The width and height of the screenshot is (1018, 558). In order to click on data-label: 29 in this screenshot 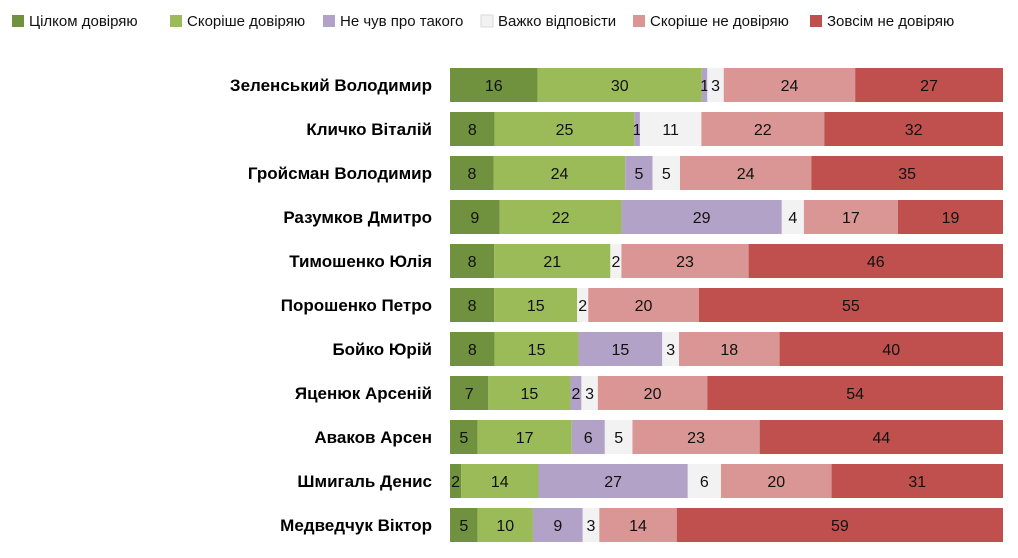, I will do `click(702, 218)`.